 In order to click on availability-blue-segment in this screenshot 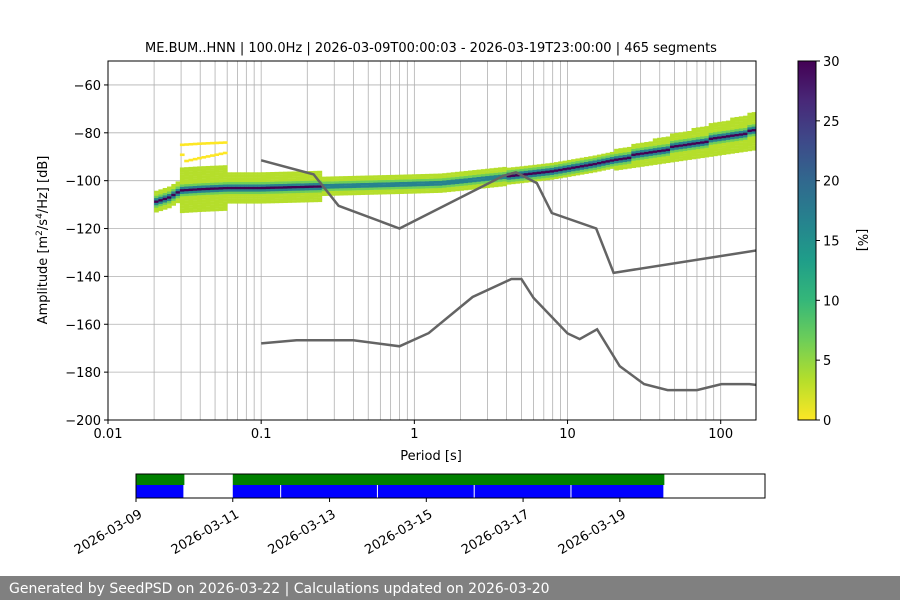, I will do `click(160, 491)`.